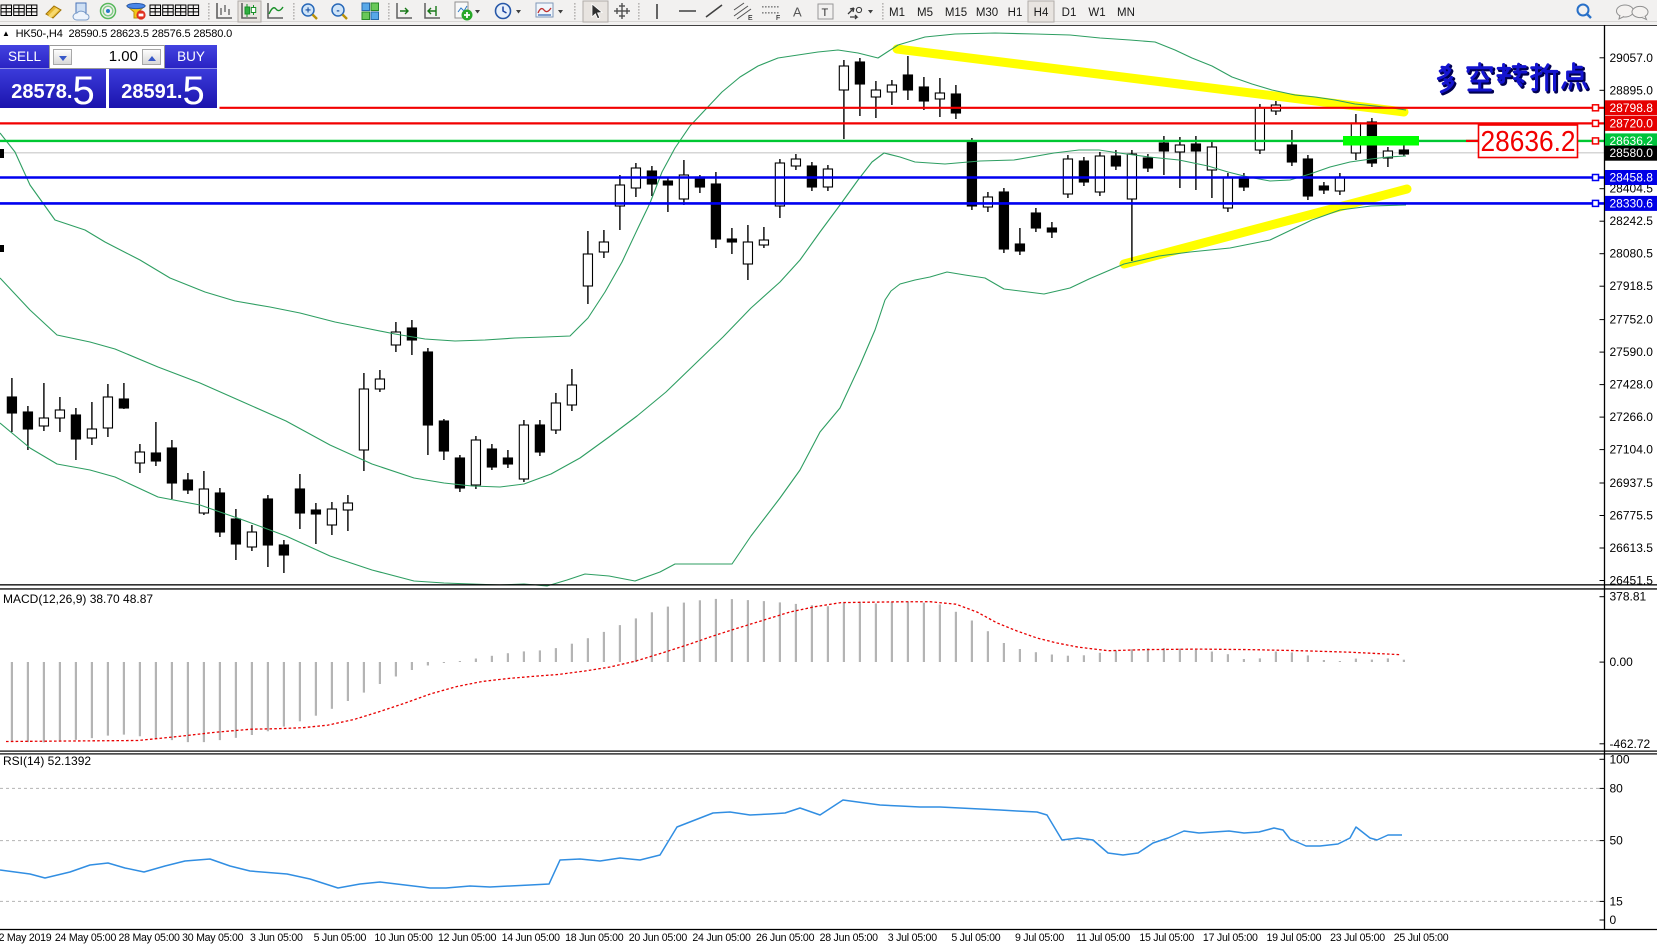  Describe the element at coordinates (956, 13) in the screenshot. I see `svg-text: M15` at that location.